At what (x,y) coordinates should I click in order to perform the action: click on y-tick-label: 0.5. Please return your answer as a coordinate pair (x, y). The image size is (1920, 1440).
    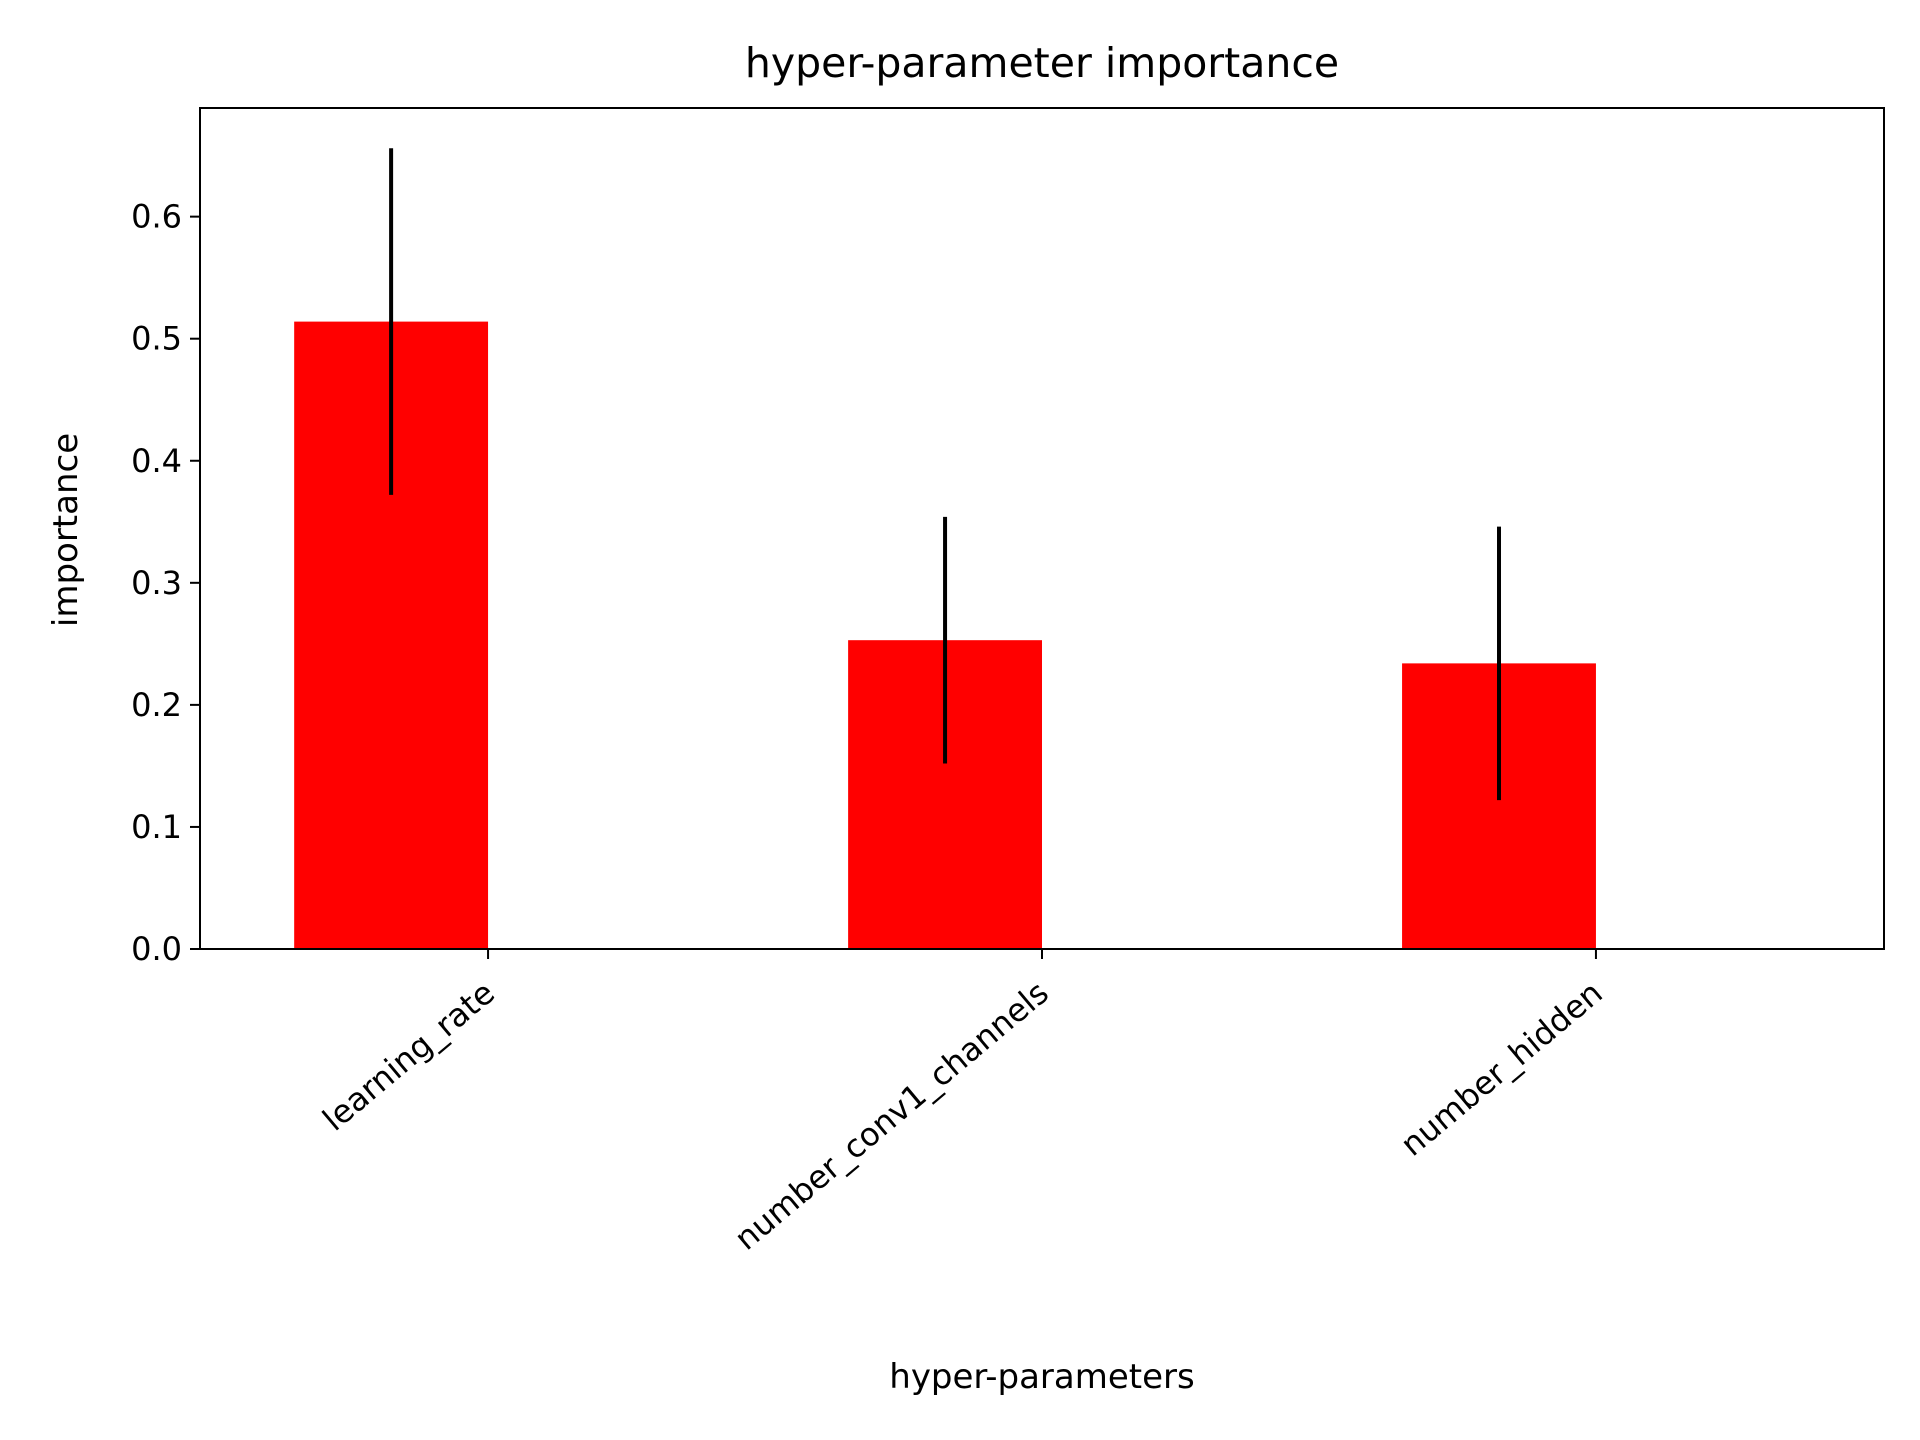
    Looking at the image, I should click on (156, 339).